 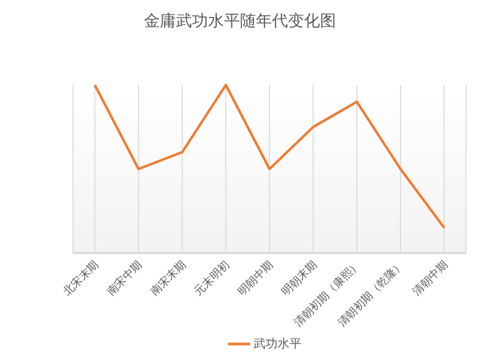 What do you see at coordinates (430, 278) in the screenshot?
I see `x-tick-label: 清朝中期` at bounding box center [430, 278].